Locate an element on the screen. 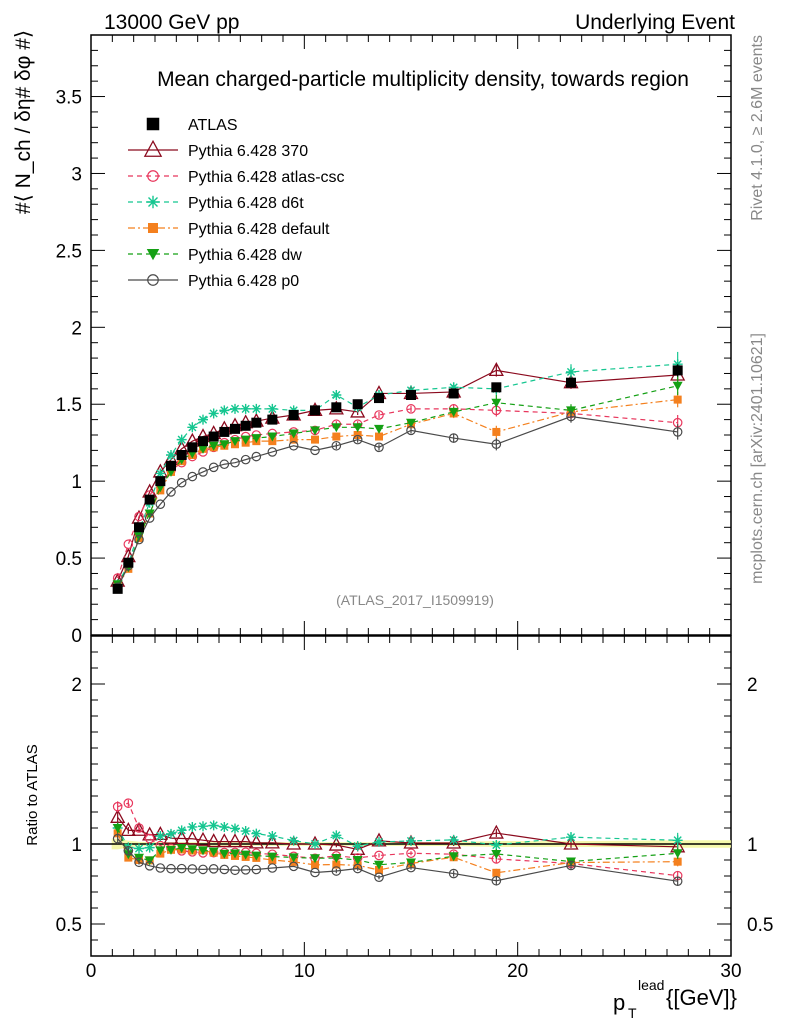  y-tick-label: 2 is located at coordinates (76, 328).